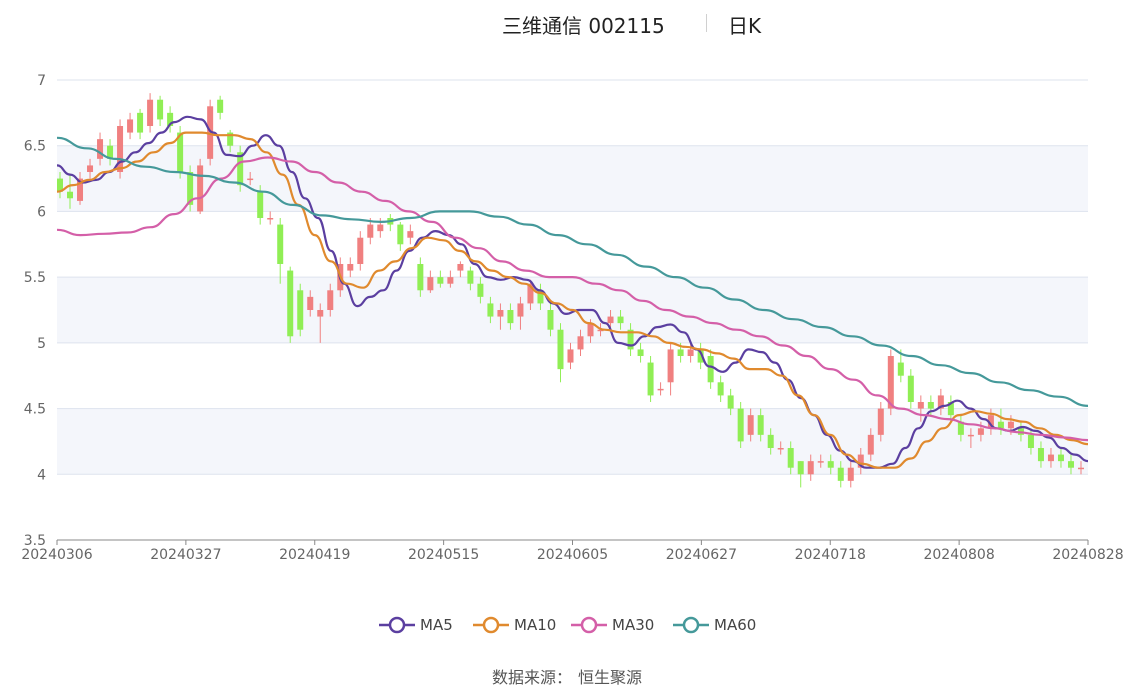 The height and width of the screenshot is (689, 1134). Describe the element at coordinates (531, 677) in the screenshot. I see `source-label: 数据来源：` at that location.